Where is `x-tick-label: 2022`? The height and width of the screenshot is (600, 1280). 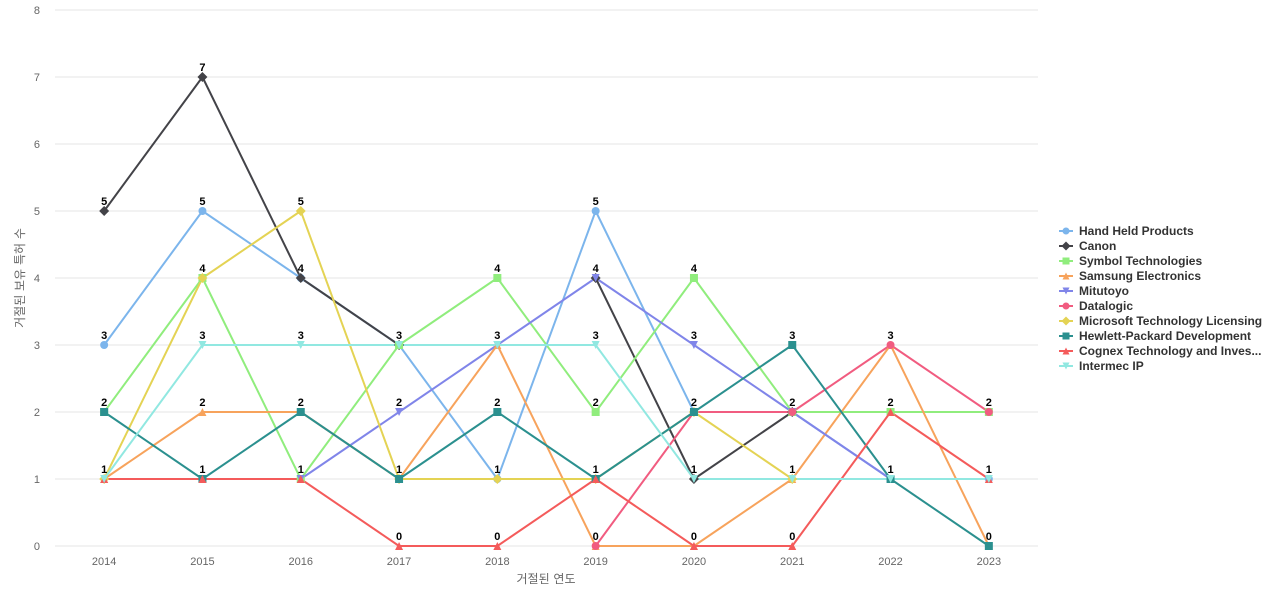 x-tick-label: 2022 is located at coordinates (890, 562).